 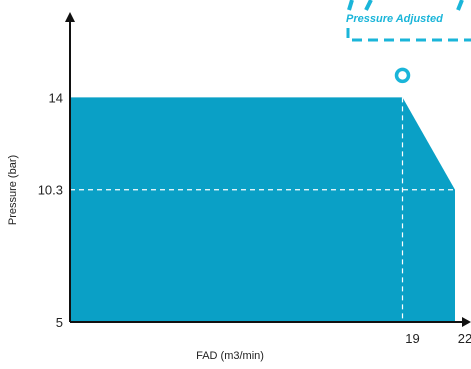 What do you see at coordinates (466, 322) in the screenshot?
I see `x-axis-arrow-icon` at bounding box center [466, 322].